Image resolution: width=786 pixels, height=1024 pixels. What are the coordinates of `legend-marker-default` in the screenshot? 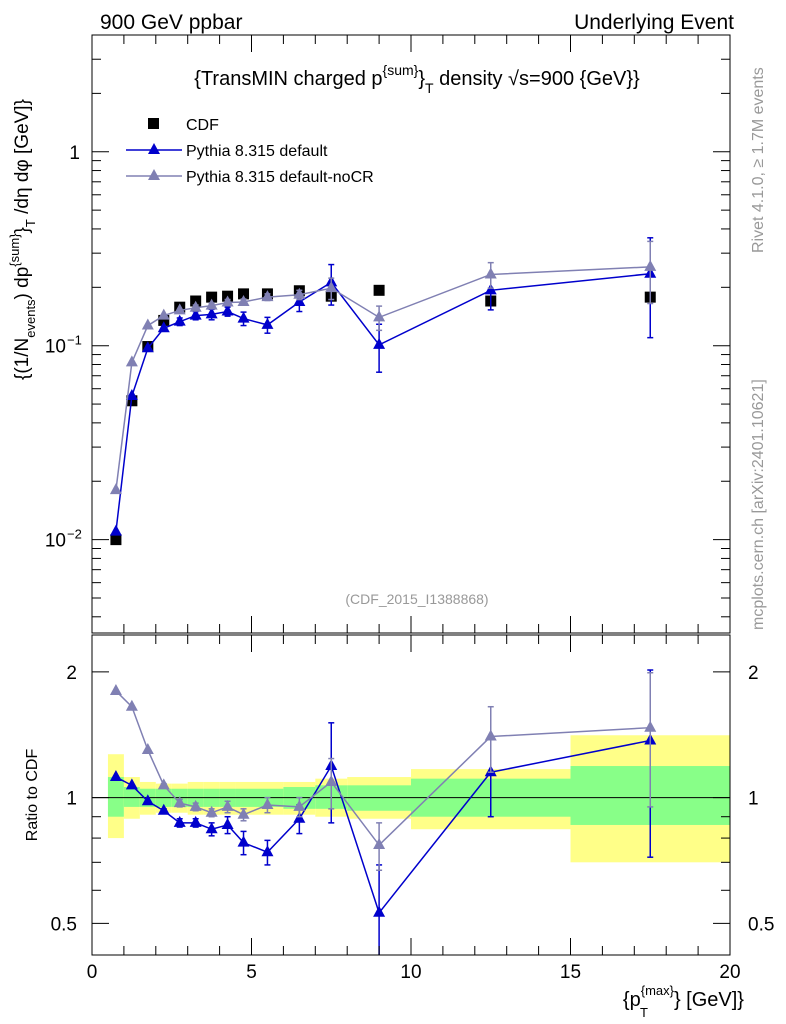 It's located at (154, 148).